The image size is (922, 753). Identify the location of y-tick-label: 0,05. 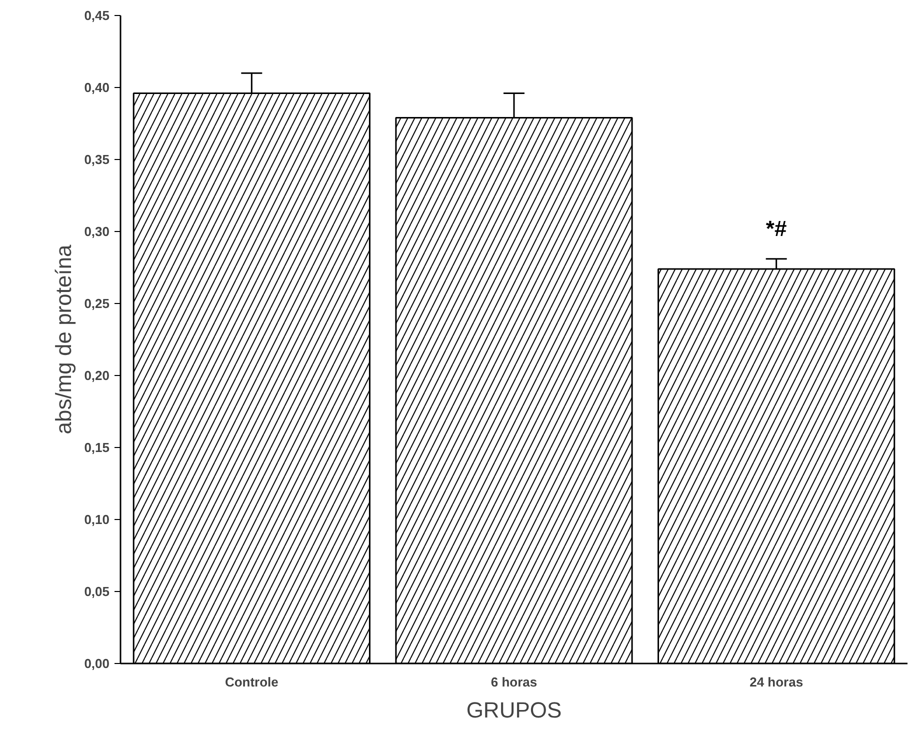
(97, 591).